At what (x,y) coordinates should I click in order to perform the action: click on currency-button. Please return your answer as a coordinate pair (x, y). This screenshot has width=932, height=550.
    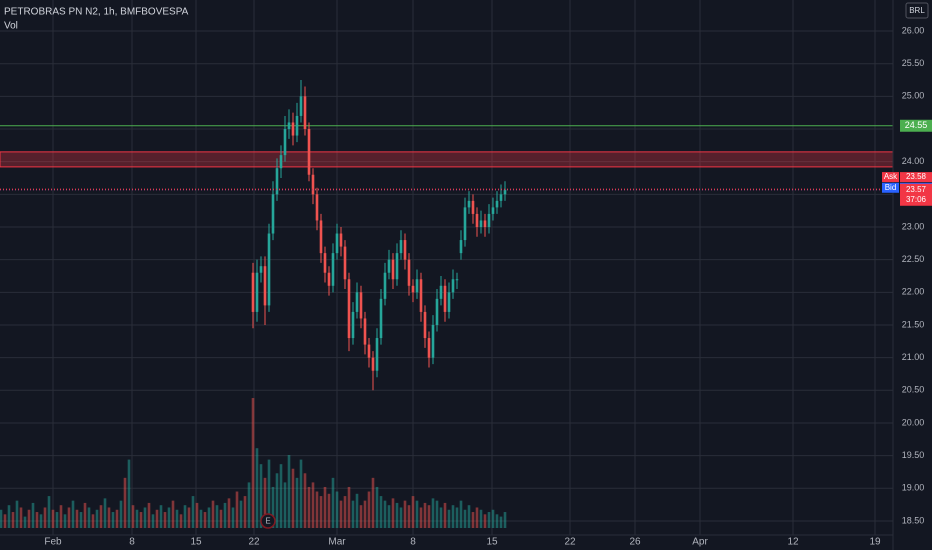
    Looking at the image, I should click on (917, 10).